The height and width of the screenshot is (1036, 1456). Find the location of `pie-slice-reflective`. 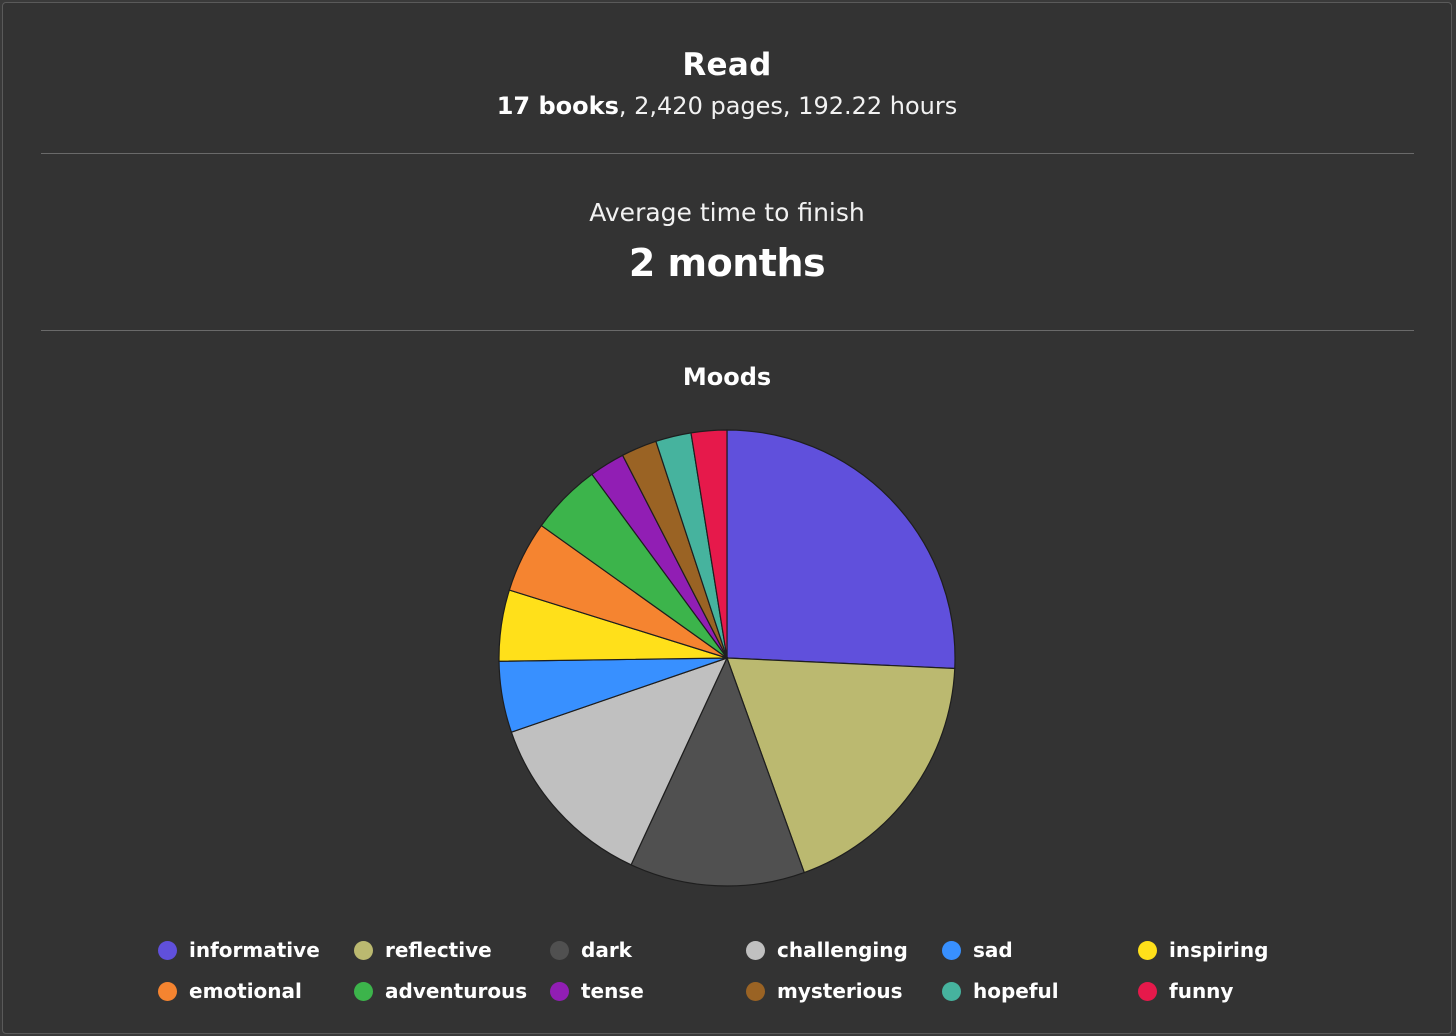

pie-slice-reflective is located at coordinates (841, 765).